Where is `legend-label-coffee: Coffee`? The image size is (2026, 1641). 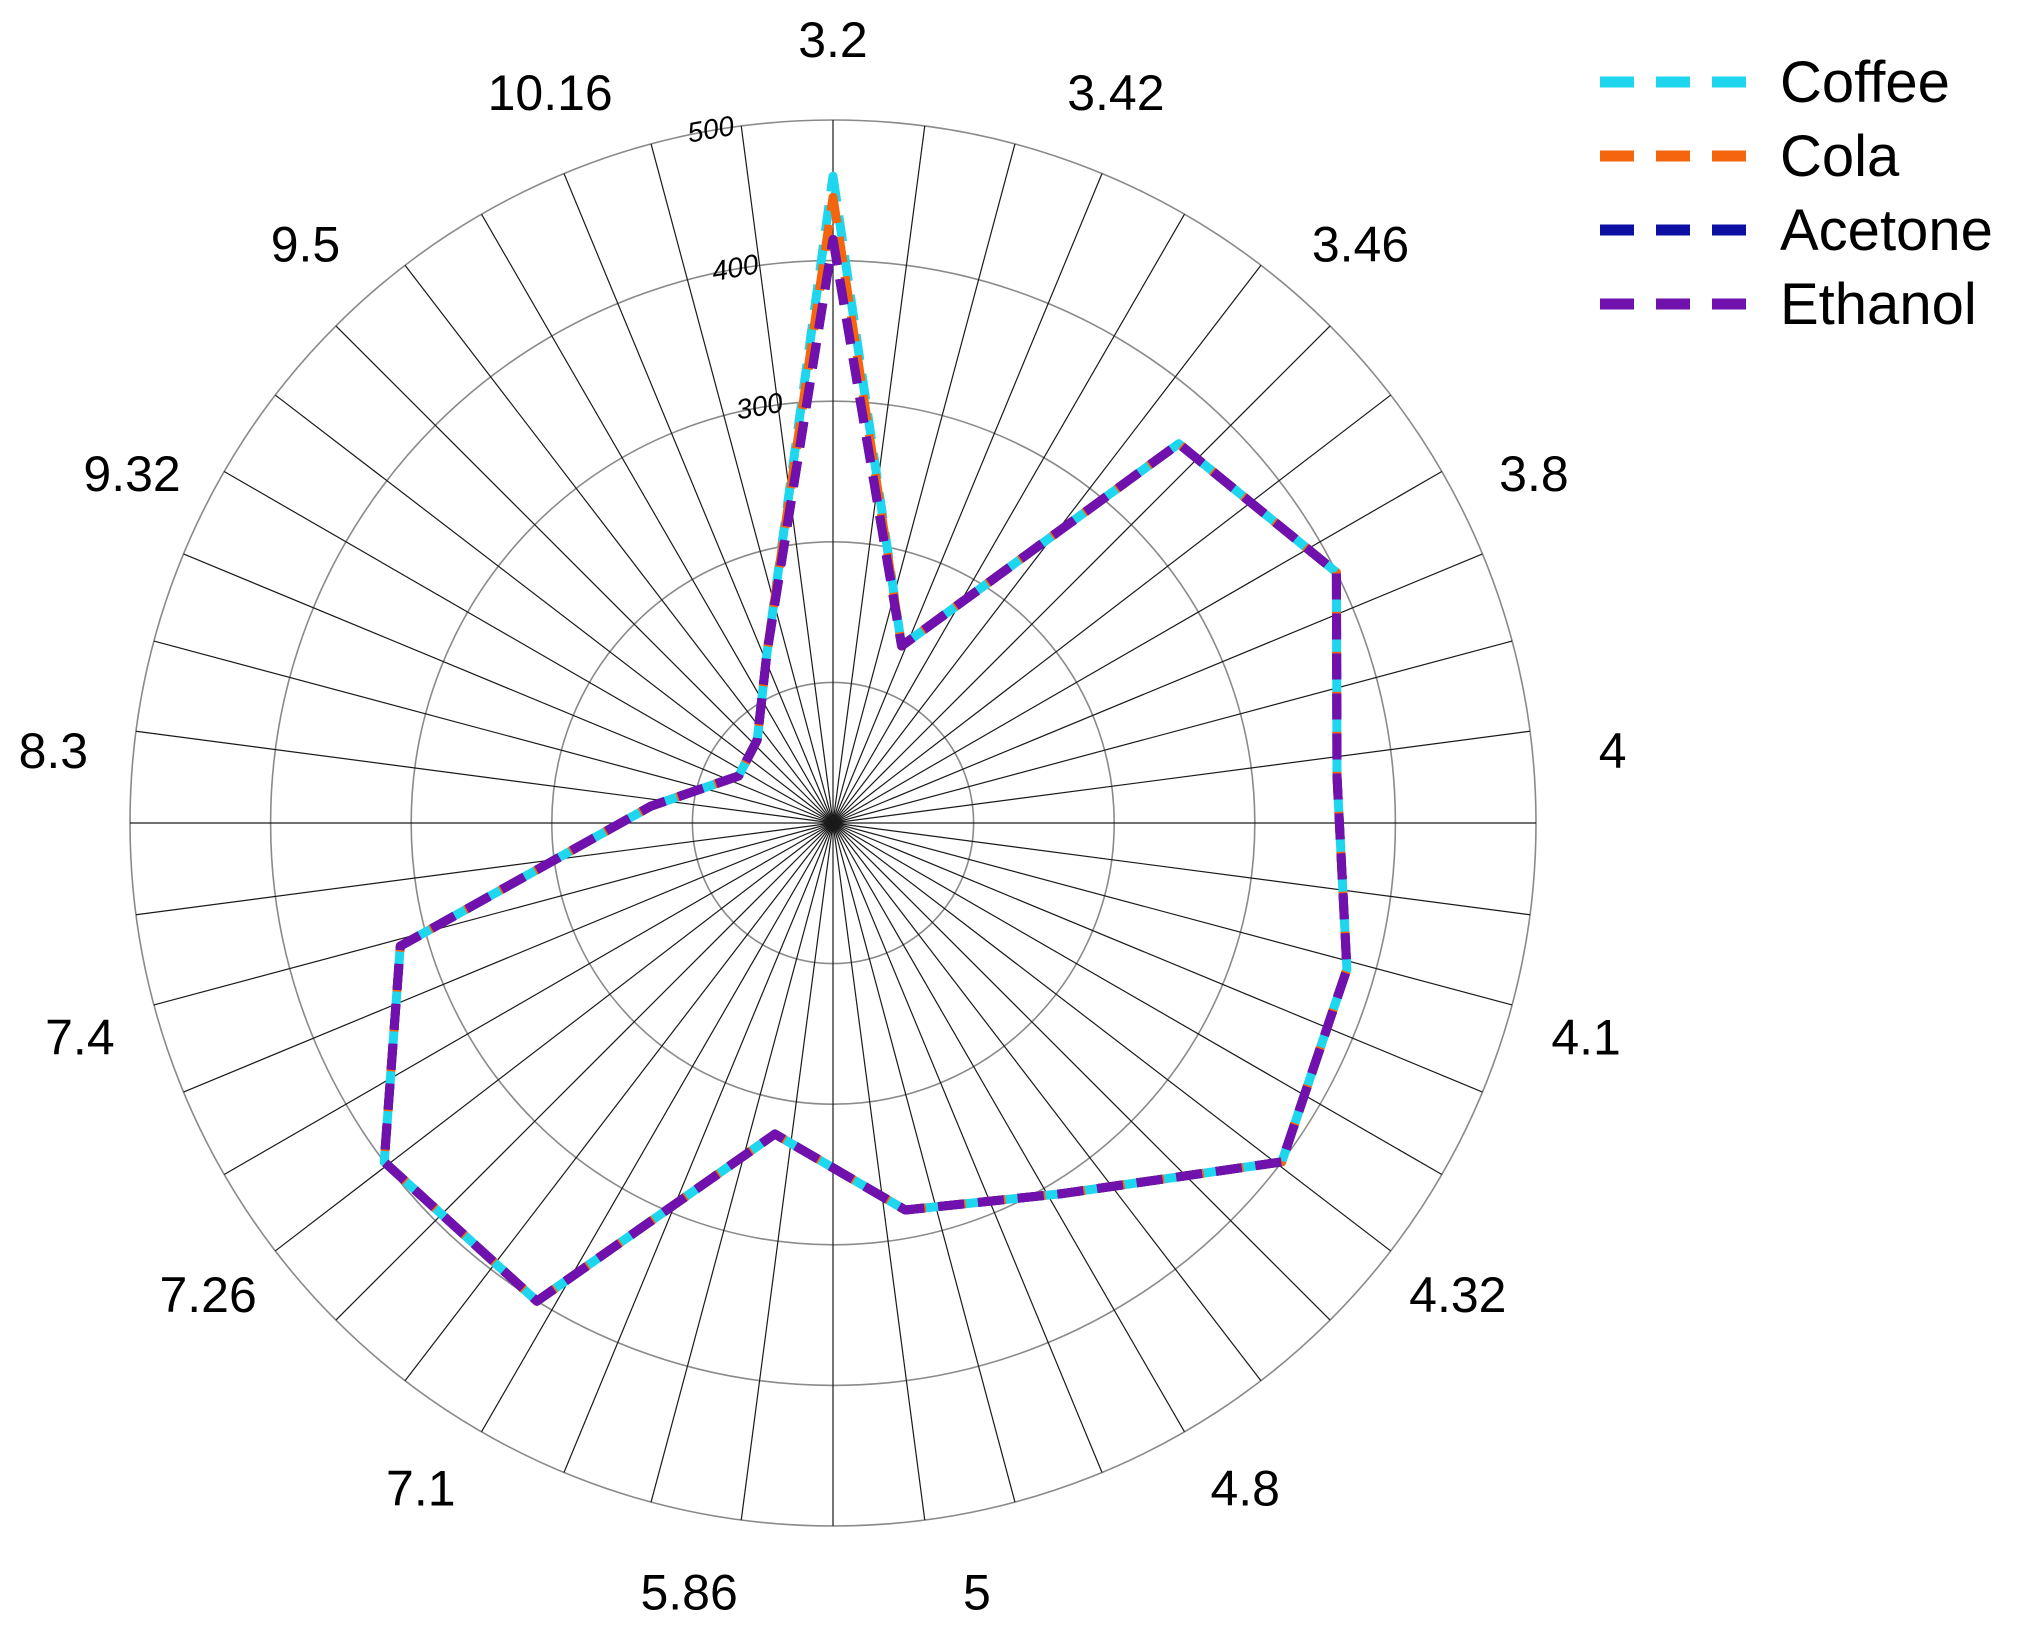
legend-label-coffee: Coffee is located at coordinates (1865, 82).